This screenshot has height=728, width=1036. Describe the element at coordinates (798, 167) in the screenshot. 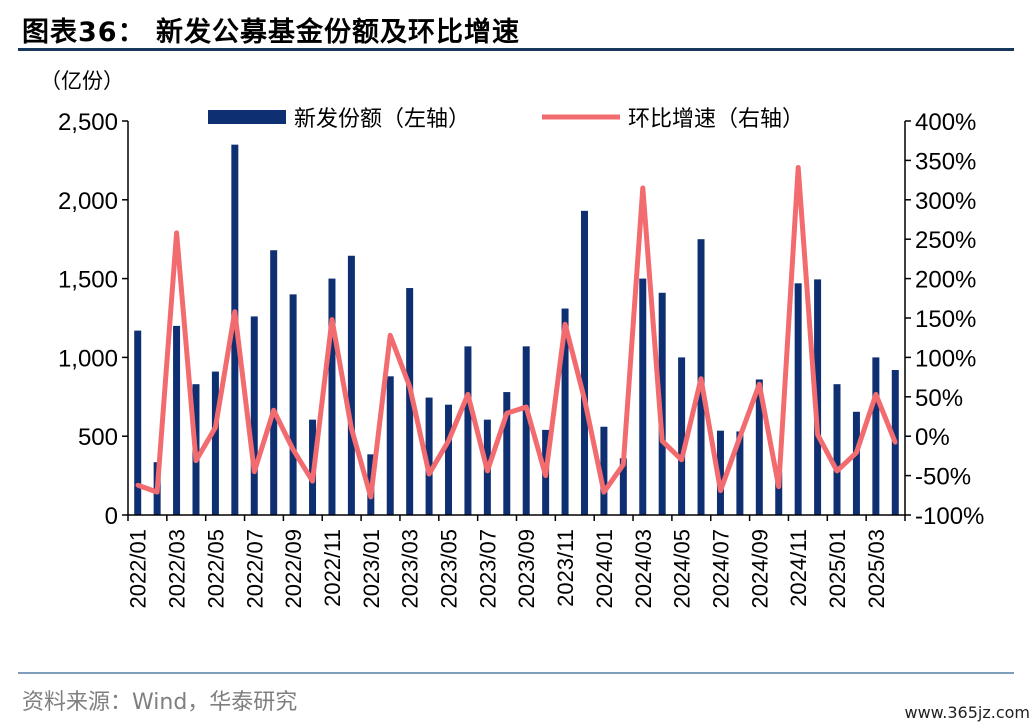

I see `line-point-2024/11` at that location.